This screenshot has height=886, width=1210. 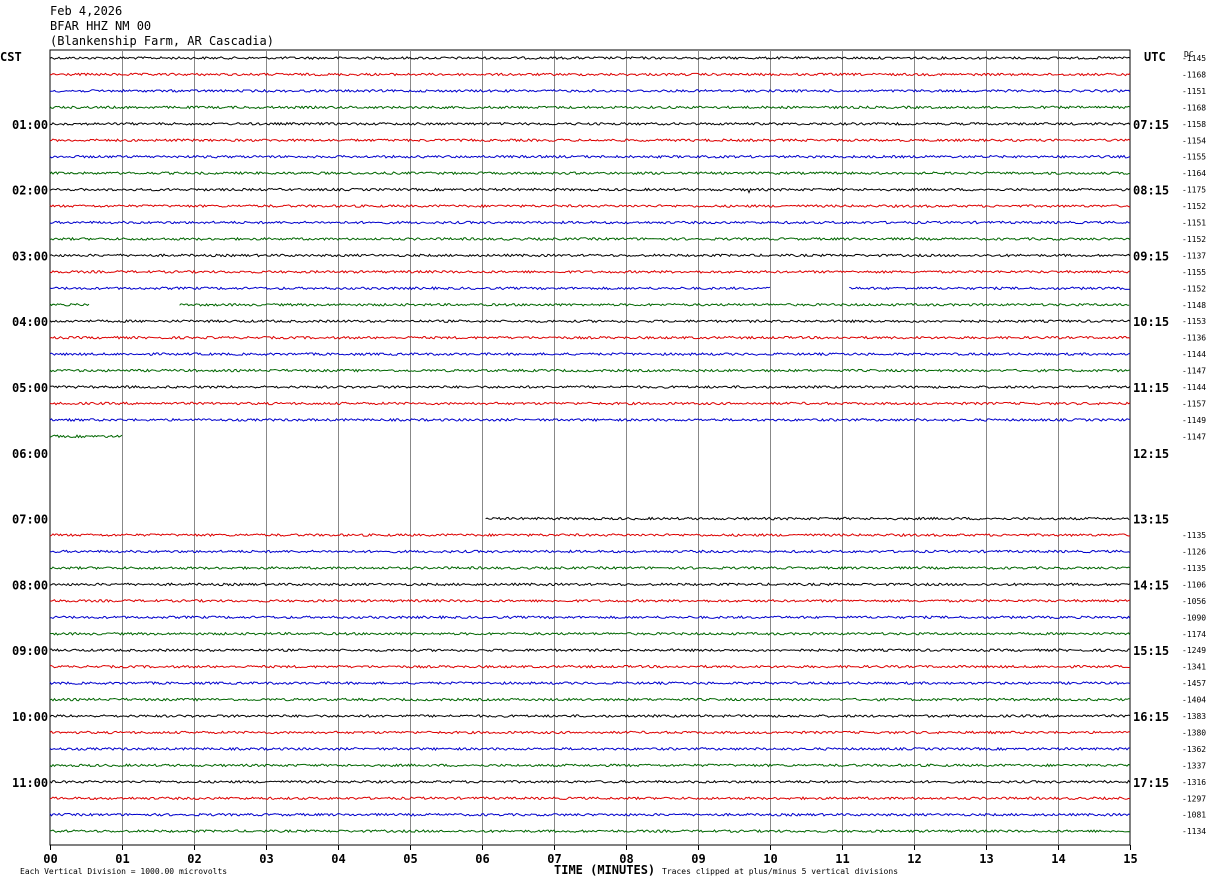 I want to click on dc-offset-label: -1337, so click(x=1194, y=765).